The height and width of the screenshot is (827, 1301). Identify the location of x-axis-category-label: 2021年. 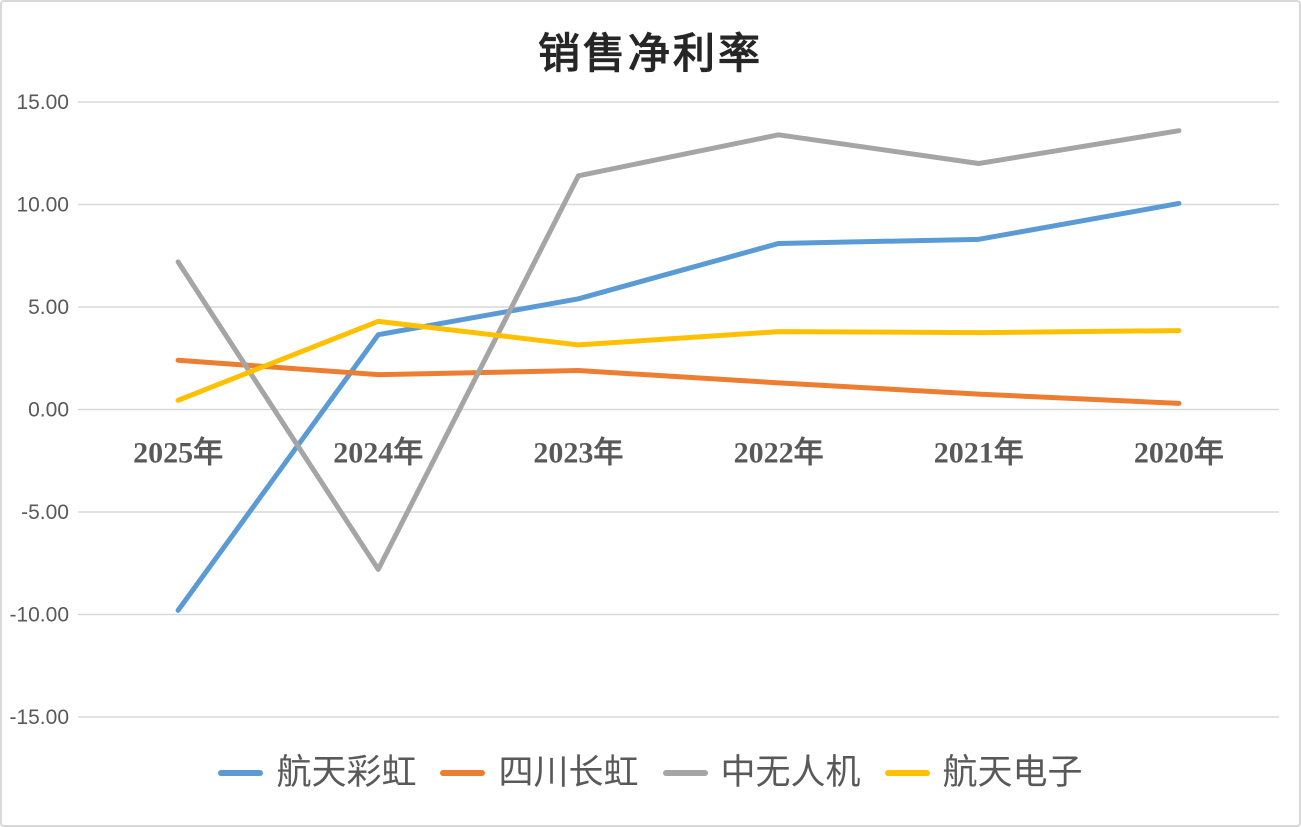
(979, 453).